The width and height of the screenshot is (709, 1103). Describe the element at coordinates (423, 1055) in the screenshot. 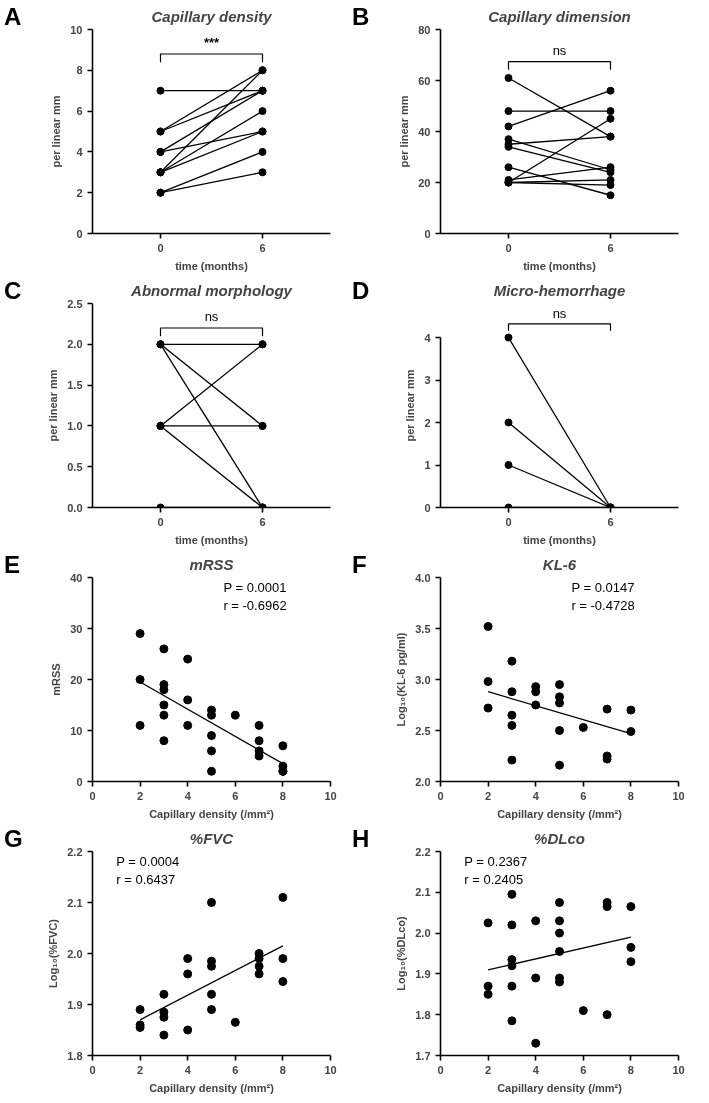

I see `y-tick-label: 1.7` at that location.